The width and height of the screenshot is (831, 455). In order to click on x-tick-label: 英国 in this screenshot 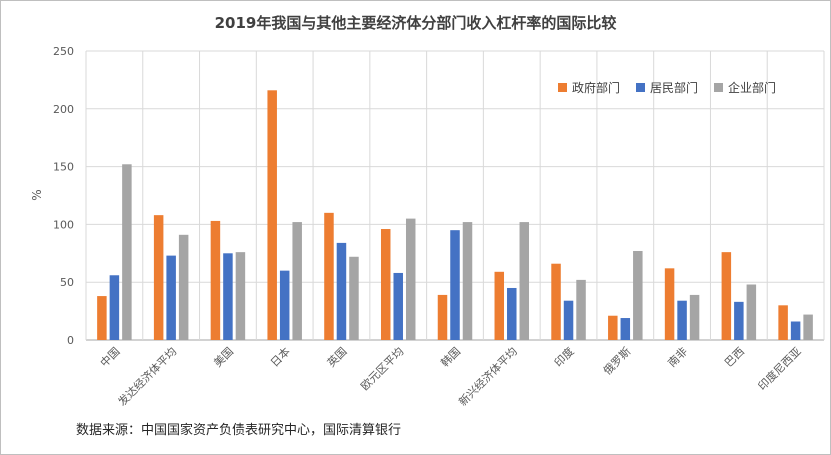, I will do `click(336, 356)`.